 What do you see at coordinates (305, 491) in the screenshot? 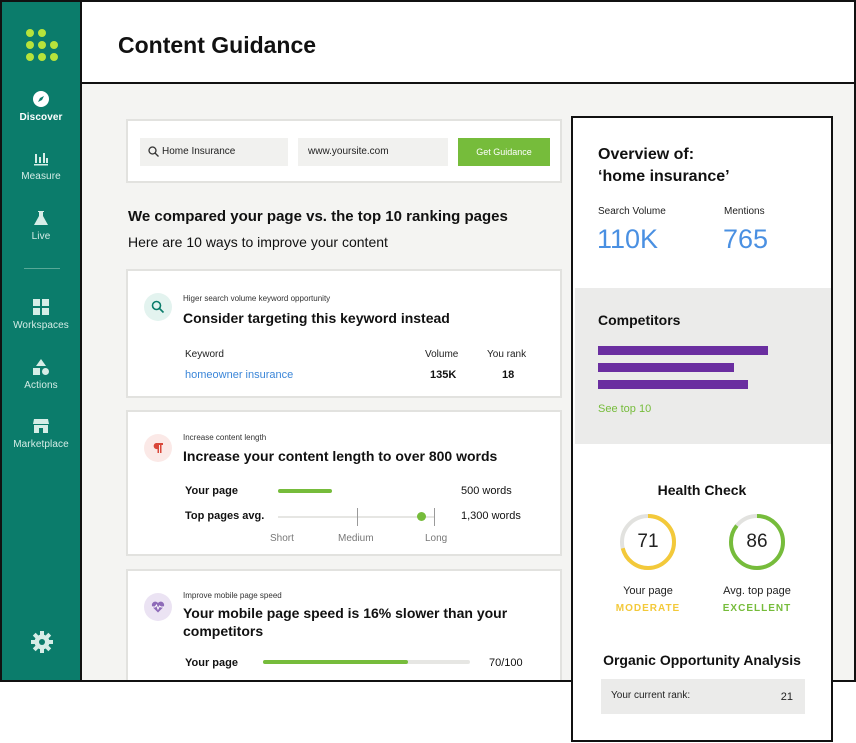
I see `your-page-length-bar` at bounding box center [305, 491].